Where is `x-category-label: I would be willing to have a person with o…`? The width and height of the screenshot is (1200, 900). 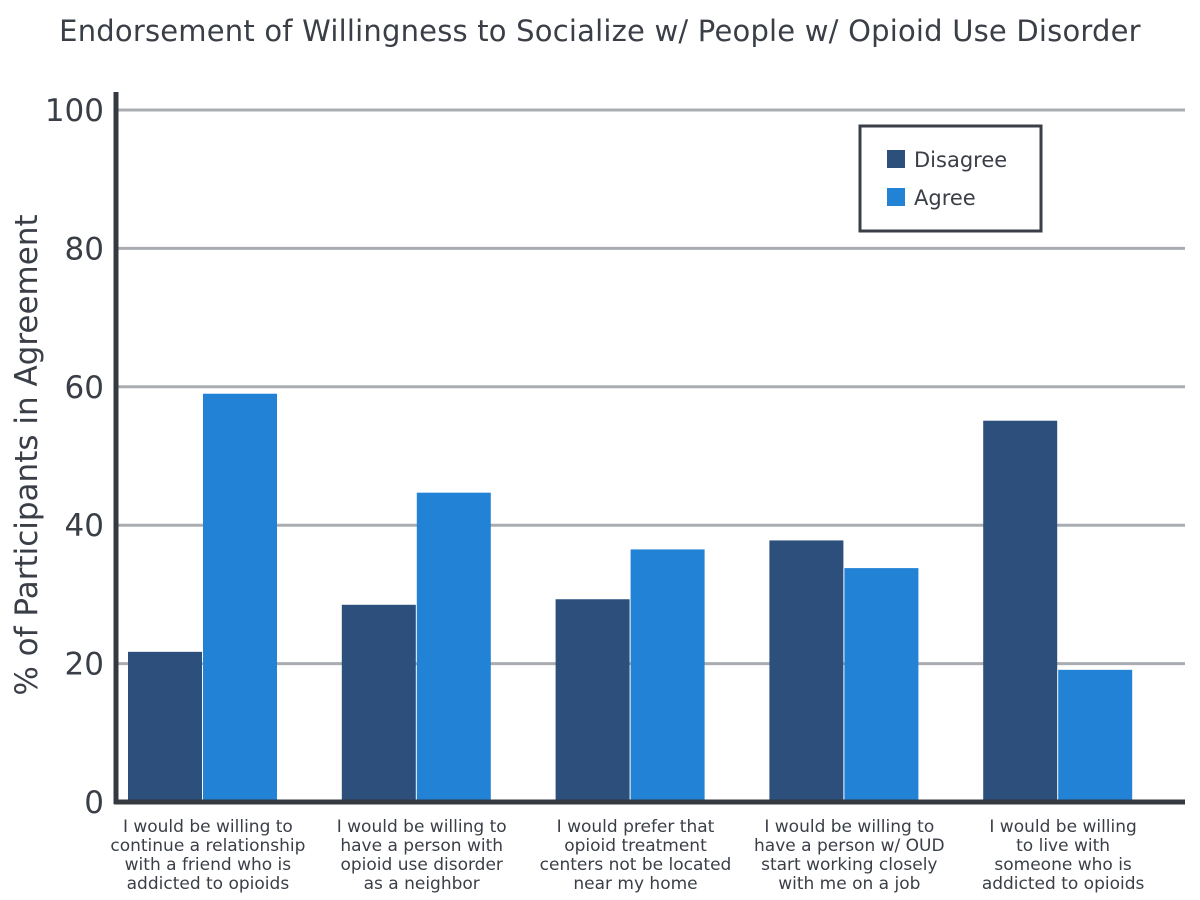
x-category-label: I would be willing to have a person with o… is located at coordinates (422, 855).